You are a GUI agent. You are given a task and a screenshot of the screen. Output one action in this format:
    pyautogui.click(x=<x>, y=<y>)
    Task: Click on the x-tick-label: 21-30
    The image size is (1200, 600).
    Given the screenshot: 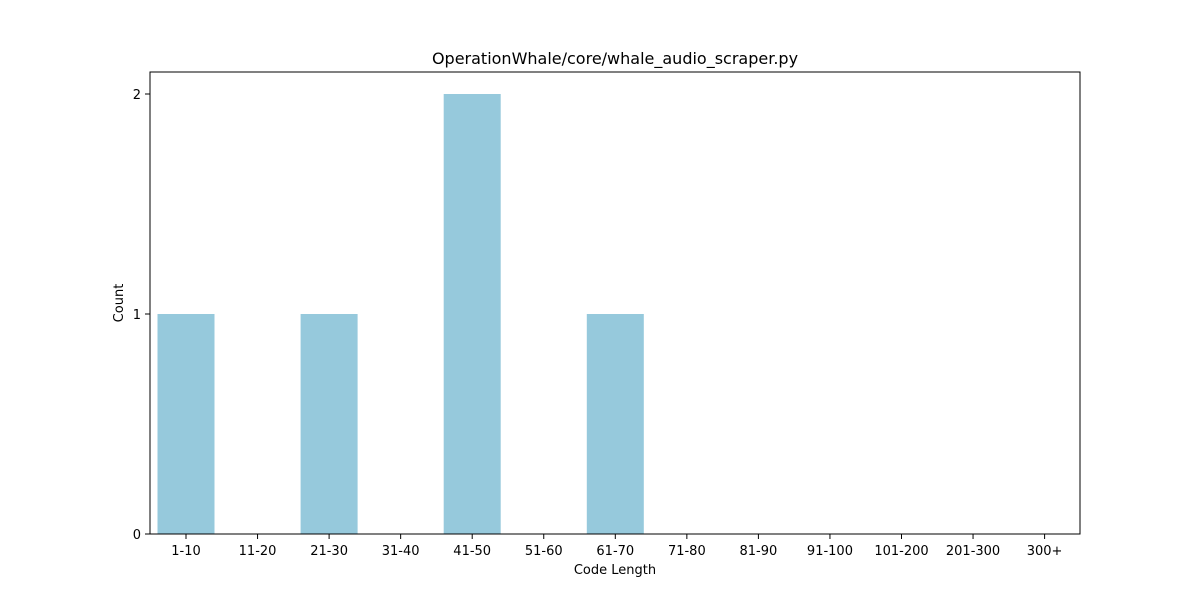 What is the action you would take?
    pyautogui.click(x=329, y=551)
    